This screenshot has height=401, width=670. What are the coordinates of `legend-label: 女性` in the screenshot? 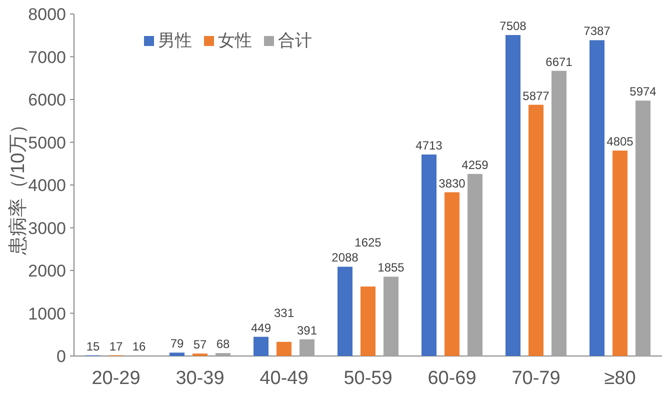 It's located at (235, 40).